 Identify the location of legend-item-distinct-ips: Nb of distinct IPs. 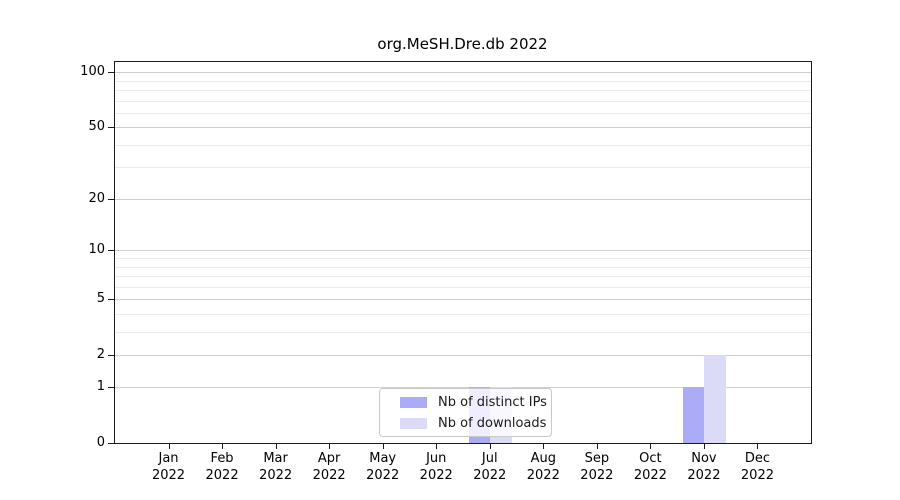
(475, 402).